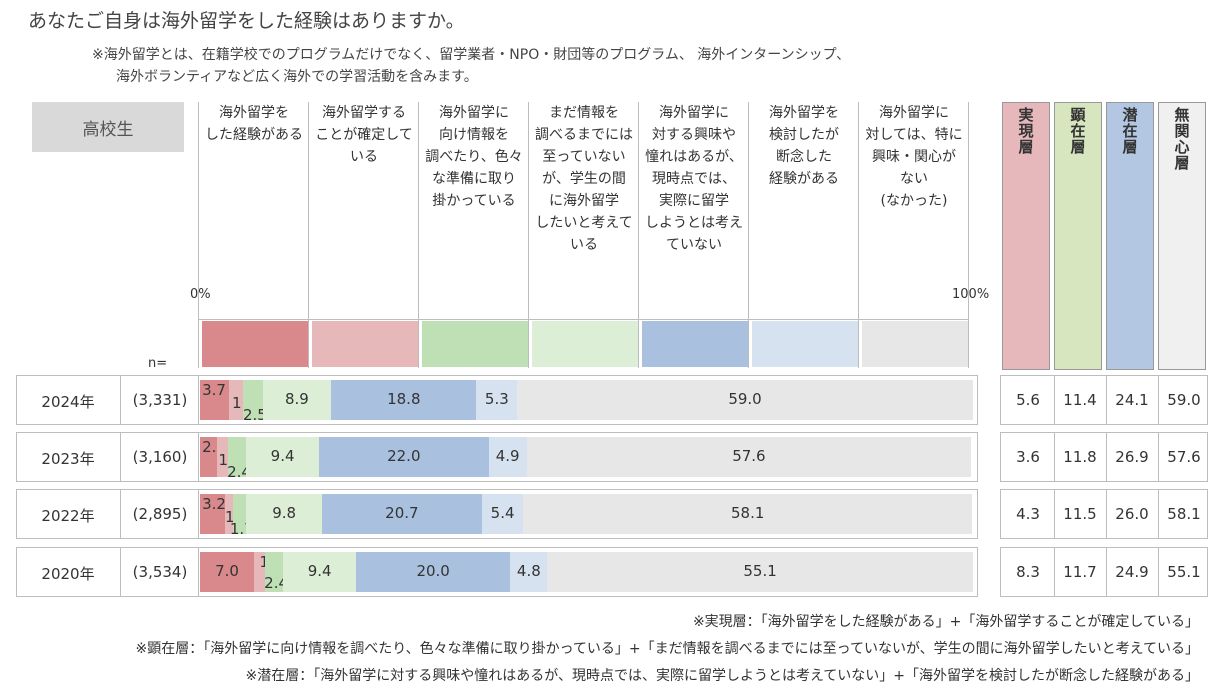  What do you see at coordinates (1080, 400) in the screenshot?
I see `layer-value: 11.4` at bounding box center [1080, 400].